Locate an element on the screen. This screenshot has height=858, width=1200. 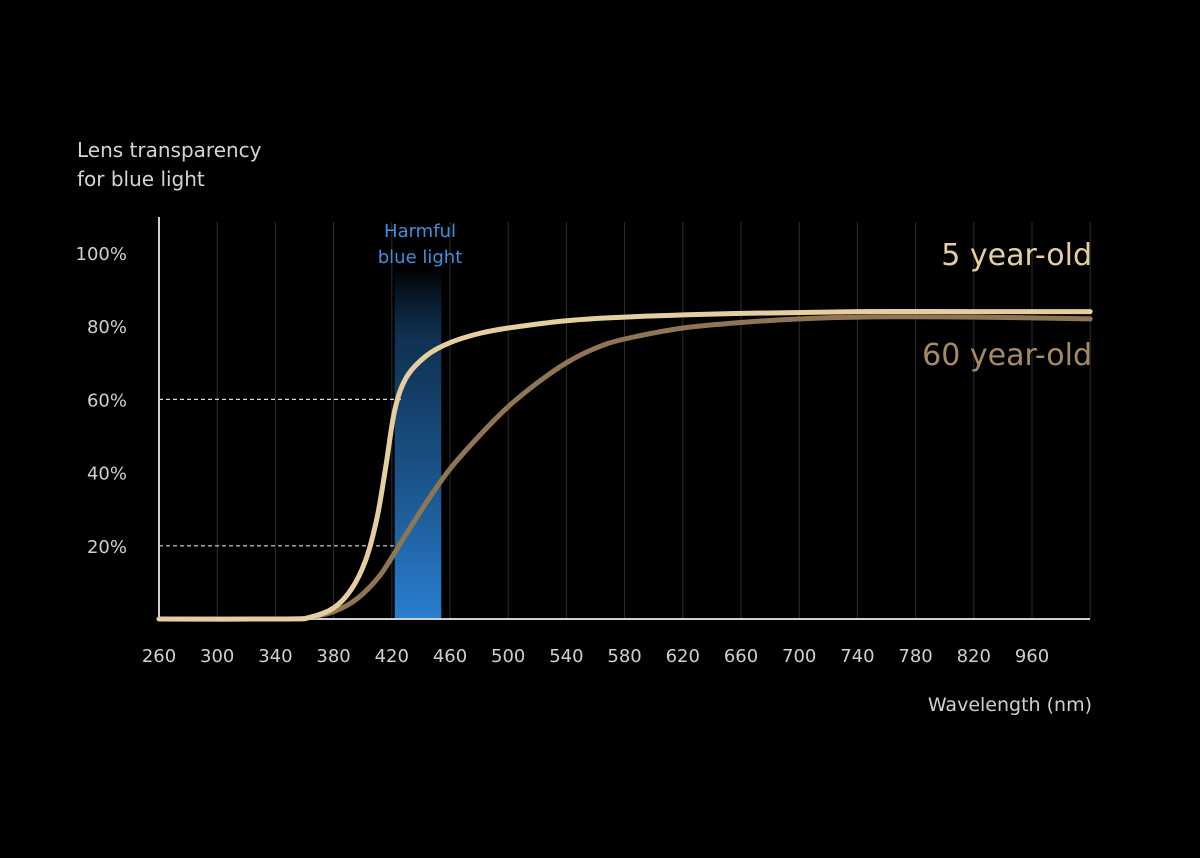
x-tick-label: 580 is located at coordinates (624, 656).